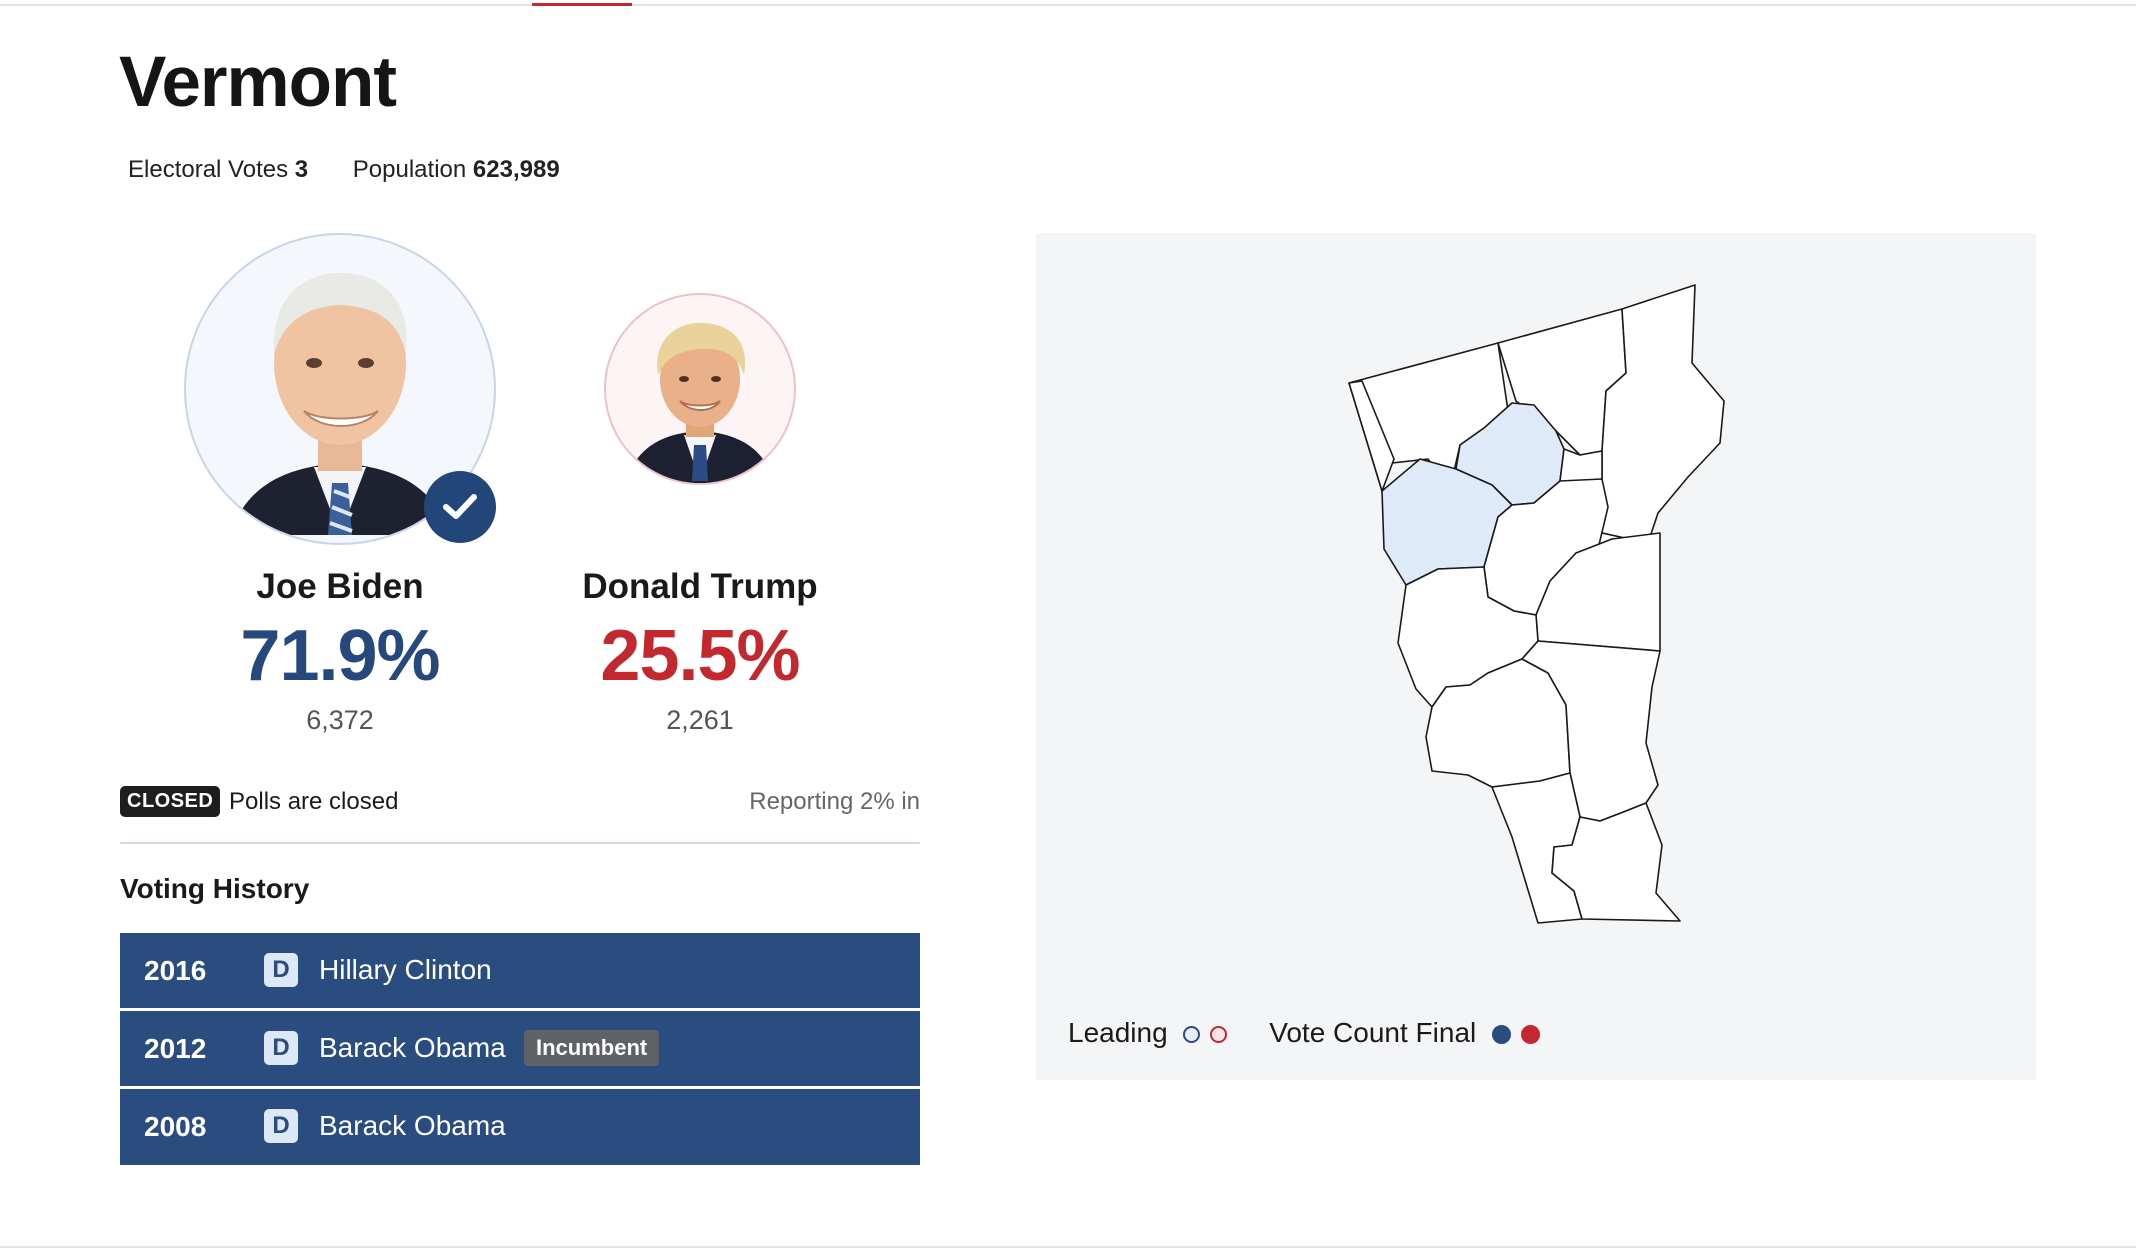 The width and height of the screenshot is (2136, 1251). I want to click on top-rule, so click(1068, 5).